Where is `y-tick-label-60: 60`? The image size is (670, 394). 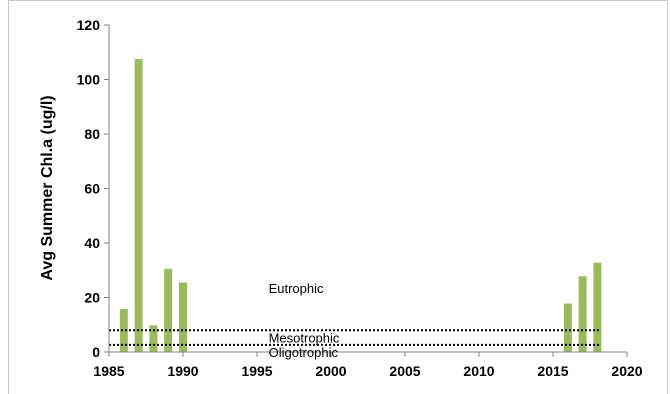 y-tick-label-60: 60 is located at coordinates (92, 189).